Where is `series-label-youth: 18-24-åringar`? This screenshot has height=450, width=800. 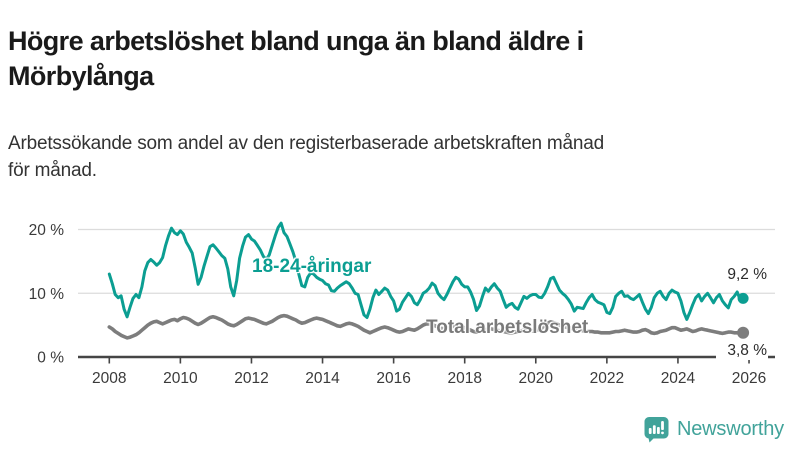 series-label-youth: 18-24-åringar is located at coordinates (312, 266).